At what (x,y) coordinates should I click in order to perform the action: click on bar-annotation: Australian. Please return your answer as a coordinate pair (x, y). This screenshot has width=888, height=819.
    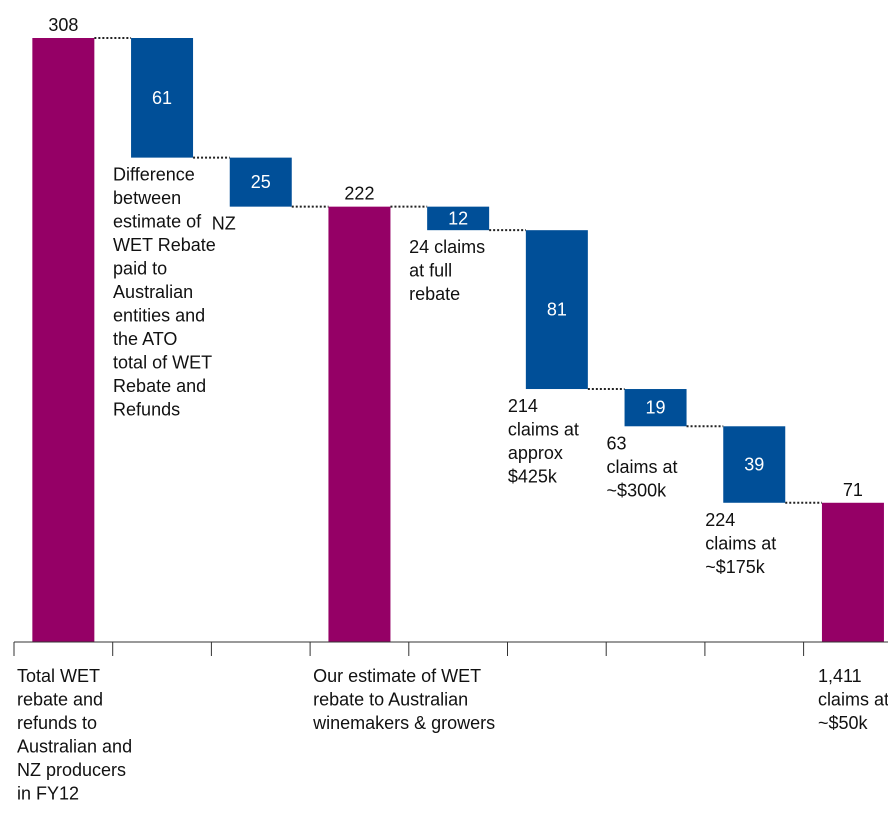
    Looking at the image, I should click on (153, 292).